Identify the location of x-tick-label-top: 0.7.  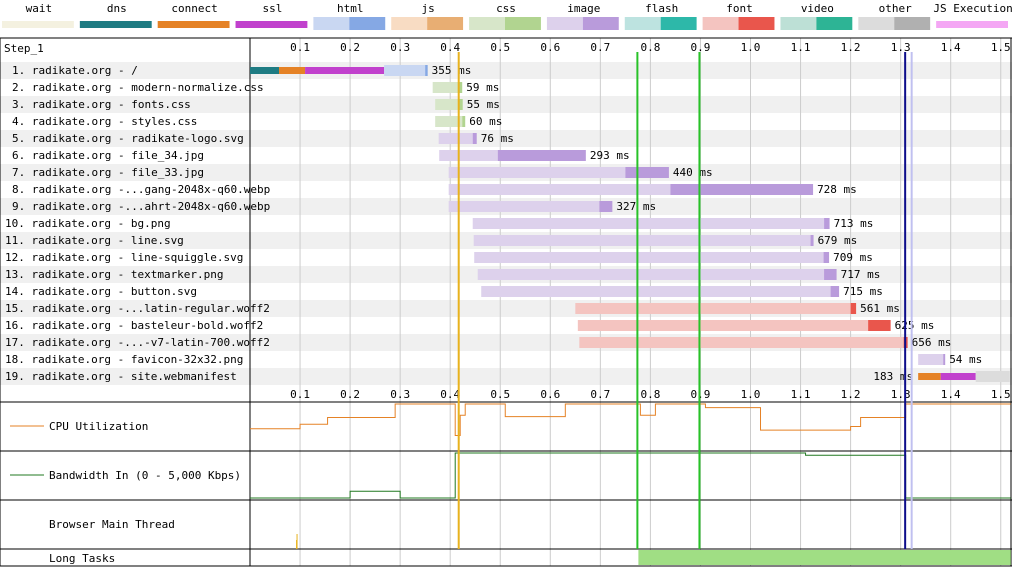
(600, 47).